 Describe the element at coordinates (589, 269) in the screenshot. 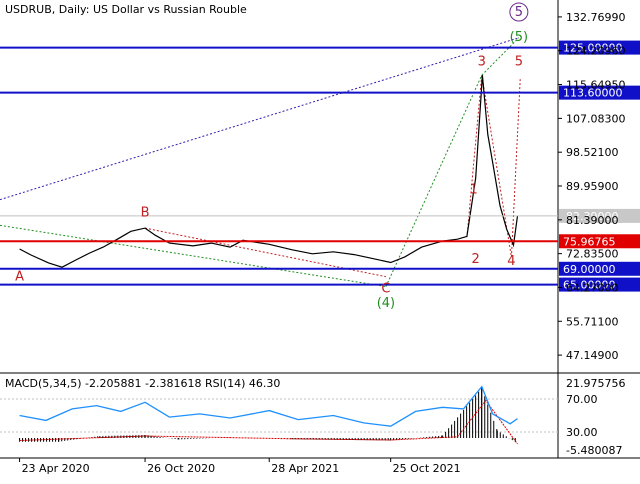

I see `level-label: 69.00000` at that location.